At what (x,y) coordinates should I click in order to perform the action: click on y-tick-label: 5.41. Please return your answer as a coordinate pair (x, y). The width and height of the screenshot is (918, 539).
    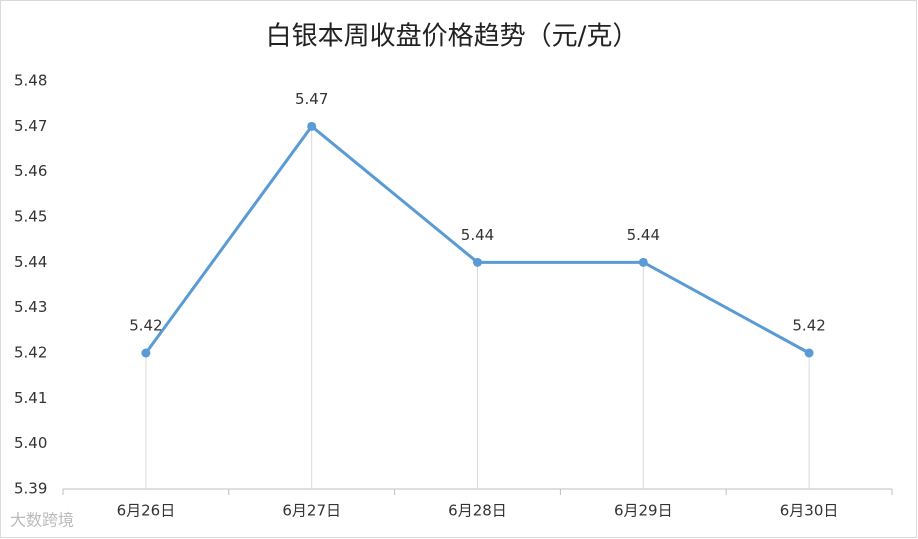
    Looking at the image, I should click on (30, 398).